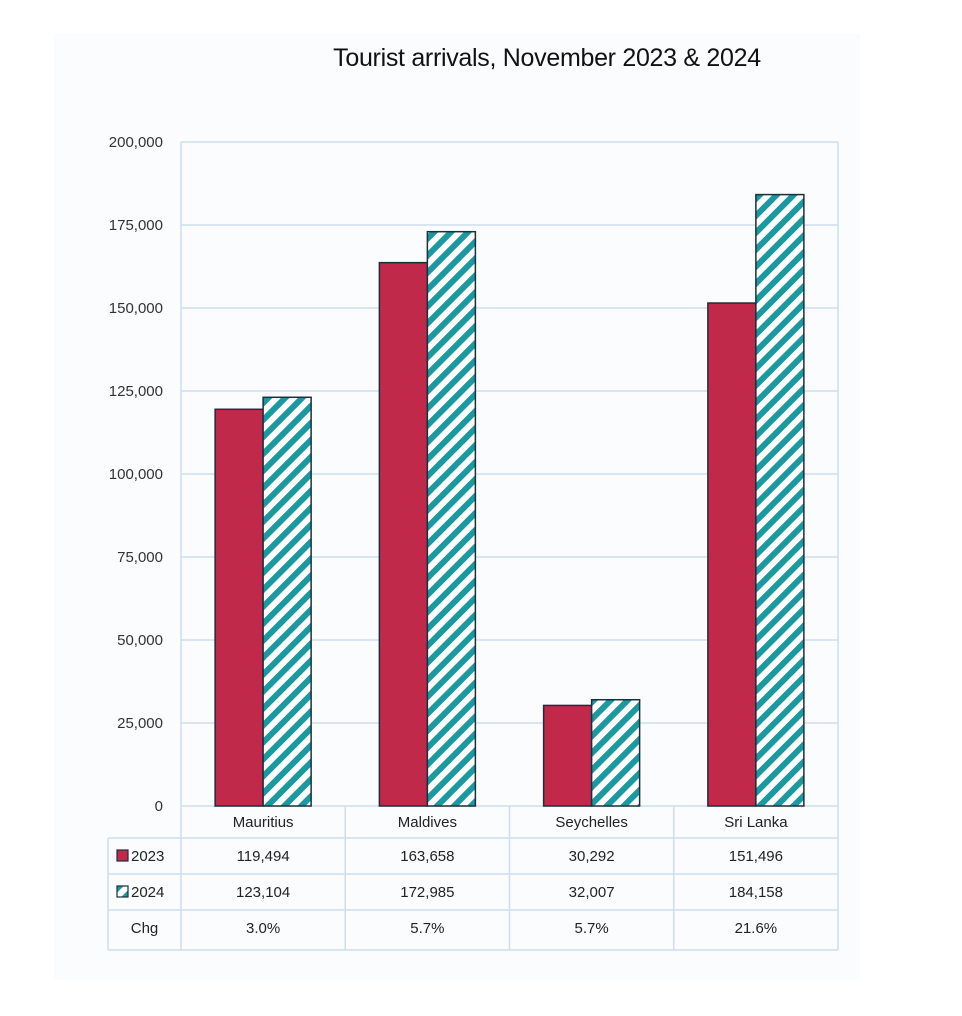 Image resolution: width=962 pixels, height=1016 pixels. Describe the element at coordinates (567, 755) in the screenshot. I see `bar-2023-seychelles` at that location.